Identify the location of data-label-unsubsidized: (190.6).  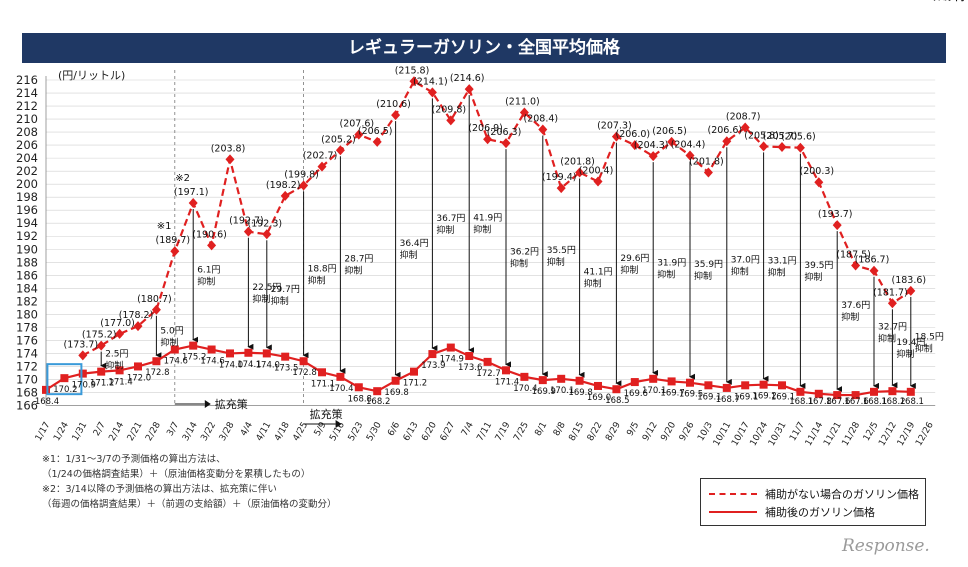
(209, 234).